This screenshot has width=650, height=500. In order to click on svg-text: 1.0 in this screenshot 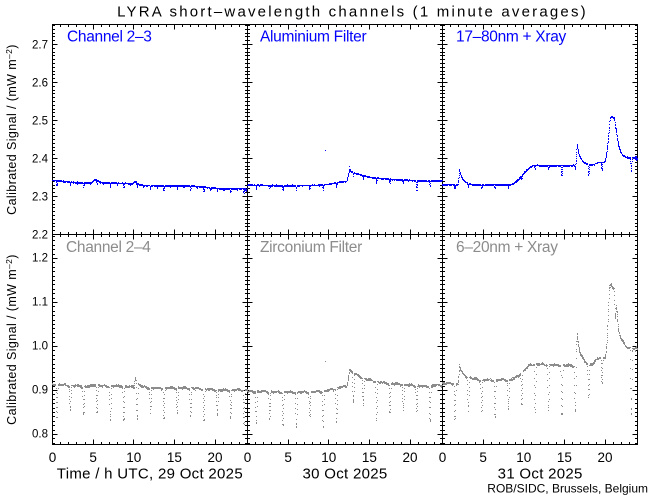, I will do `click(40, 347)`.